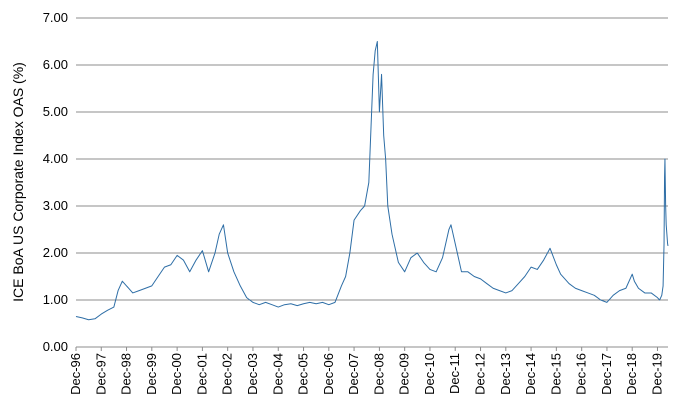 This screenshot has height=419, width=689. I want to click on x-tick-label: Dec-09, so click(404, 374).